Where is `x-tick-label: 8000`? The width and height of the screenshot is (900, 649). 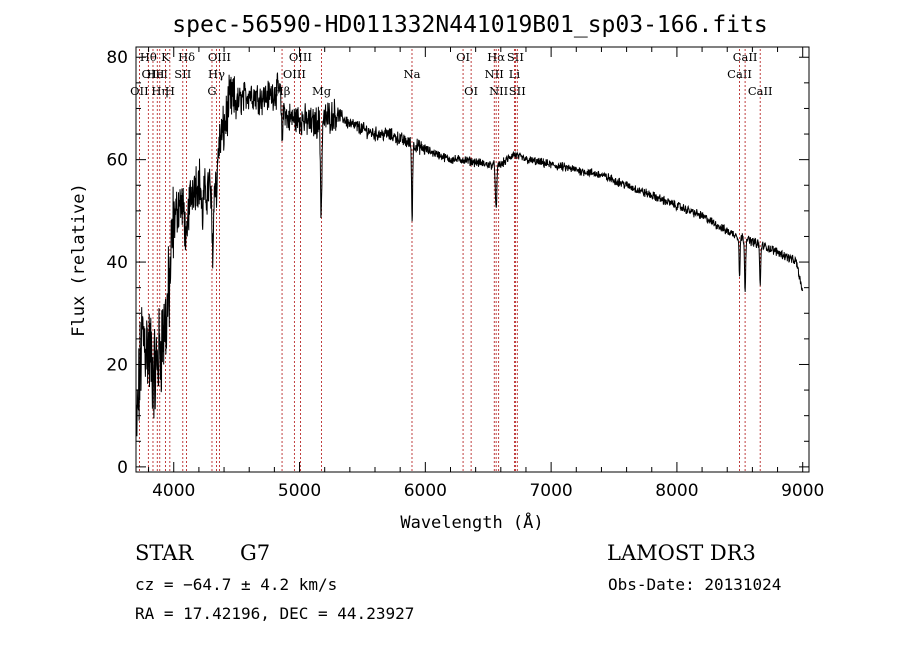 x-tick-label: 8000 is located at coordinates (676, 491).